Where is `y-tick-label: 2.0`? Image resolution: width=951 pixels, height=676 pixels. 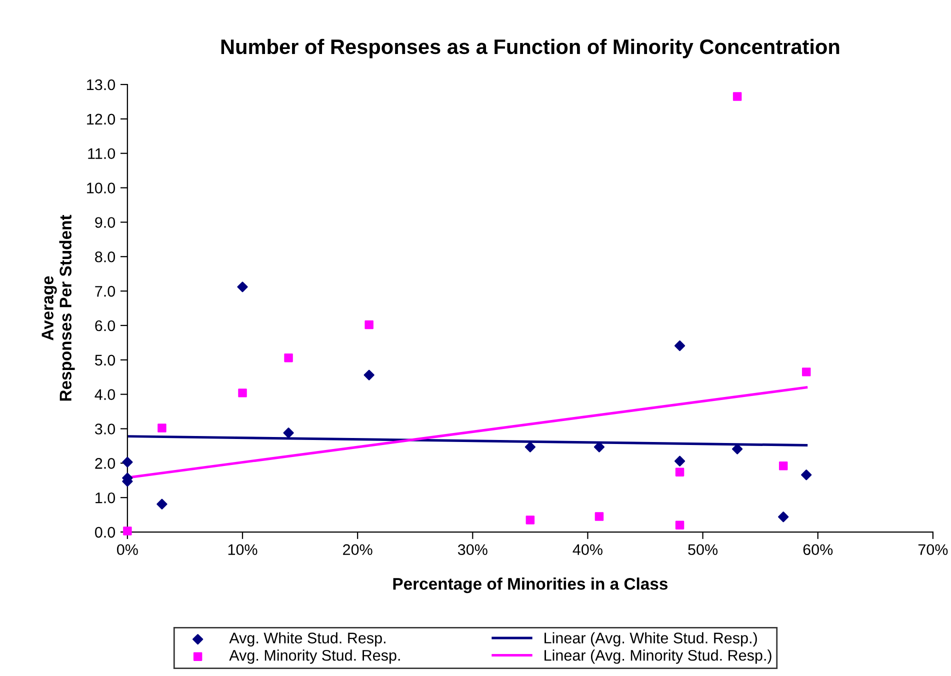 y-tick-label: 2.0 is located at coordinates (105, 463).